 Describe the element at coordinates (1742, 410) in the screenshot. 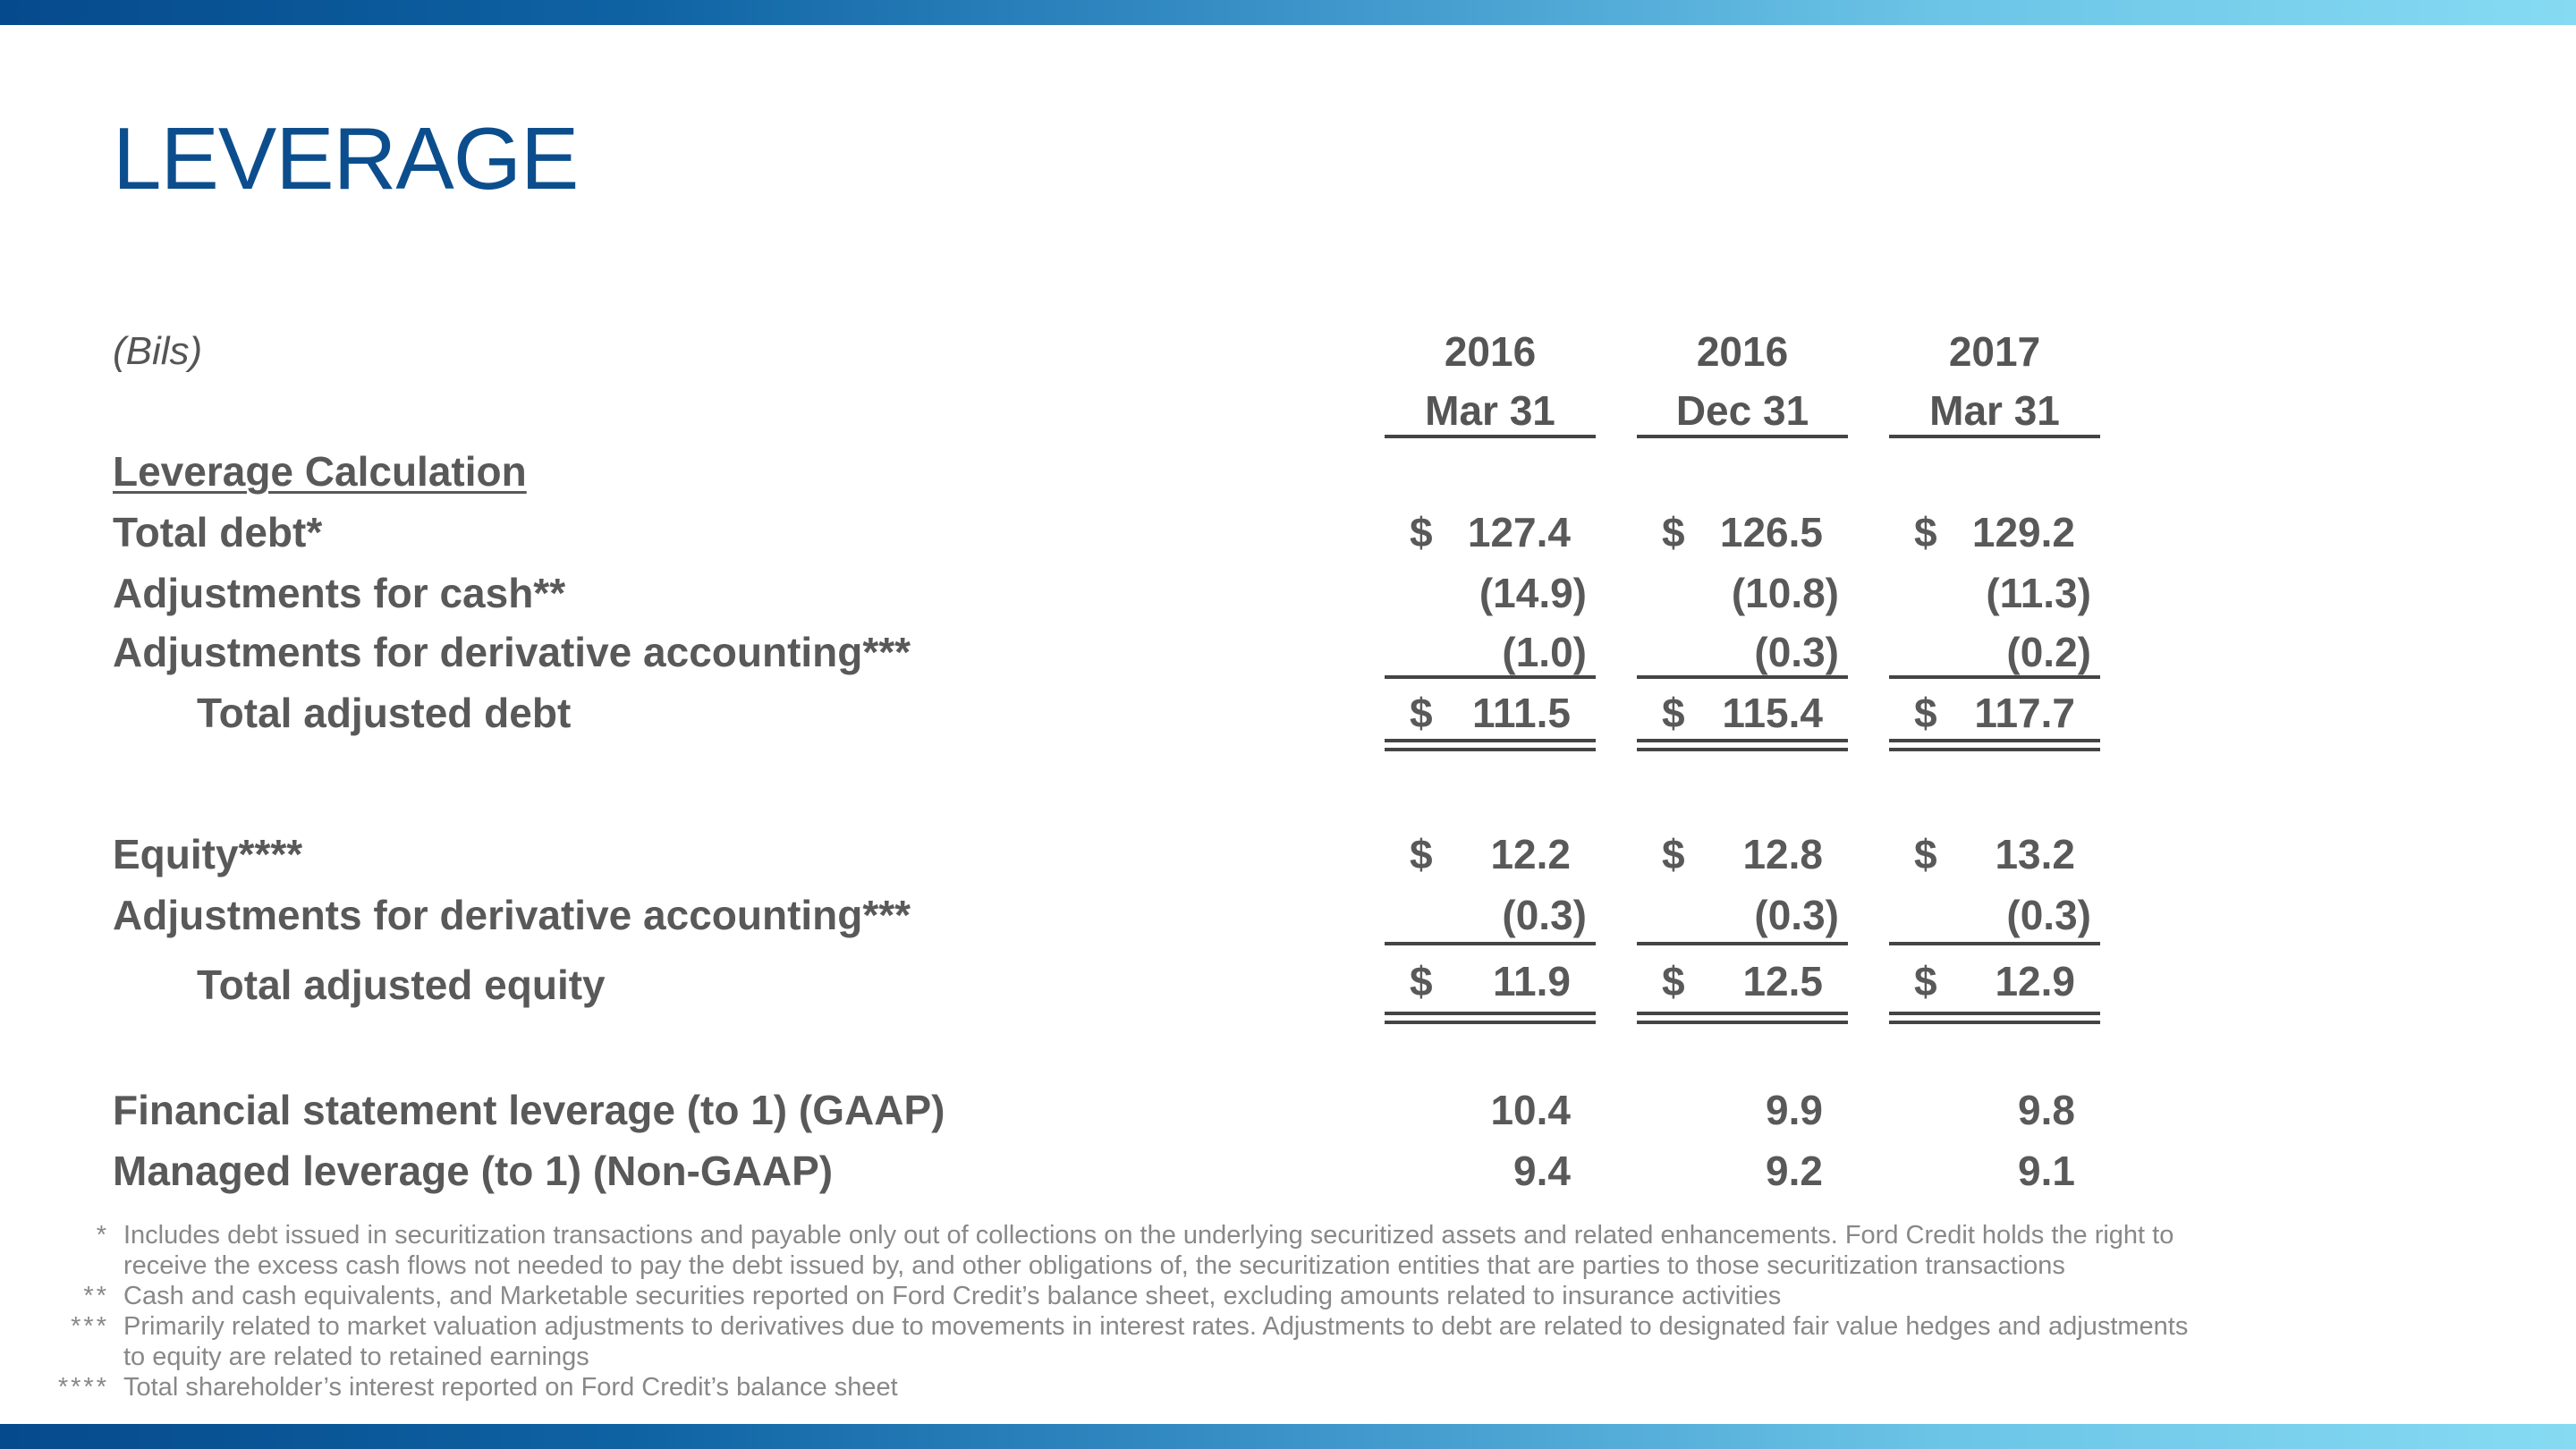

I see `column-date: Dec 31` at that location.